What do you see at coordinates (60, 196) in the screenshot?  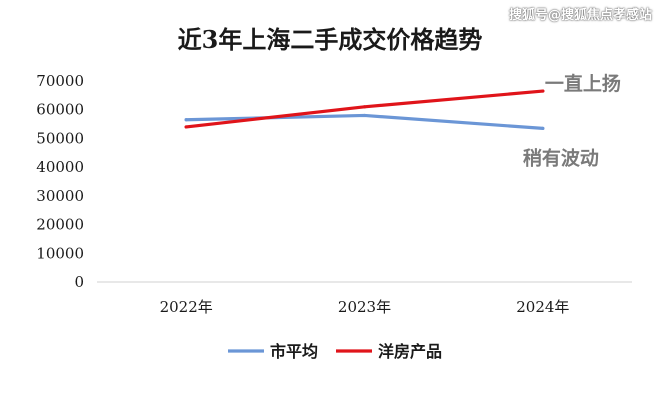 I see `y-tick-label: 30000` at bounding box center [60, 196].